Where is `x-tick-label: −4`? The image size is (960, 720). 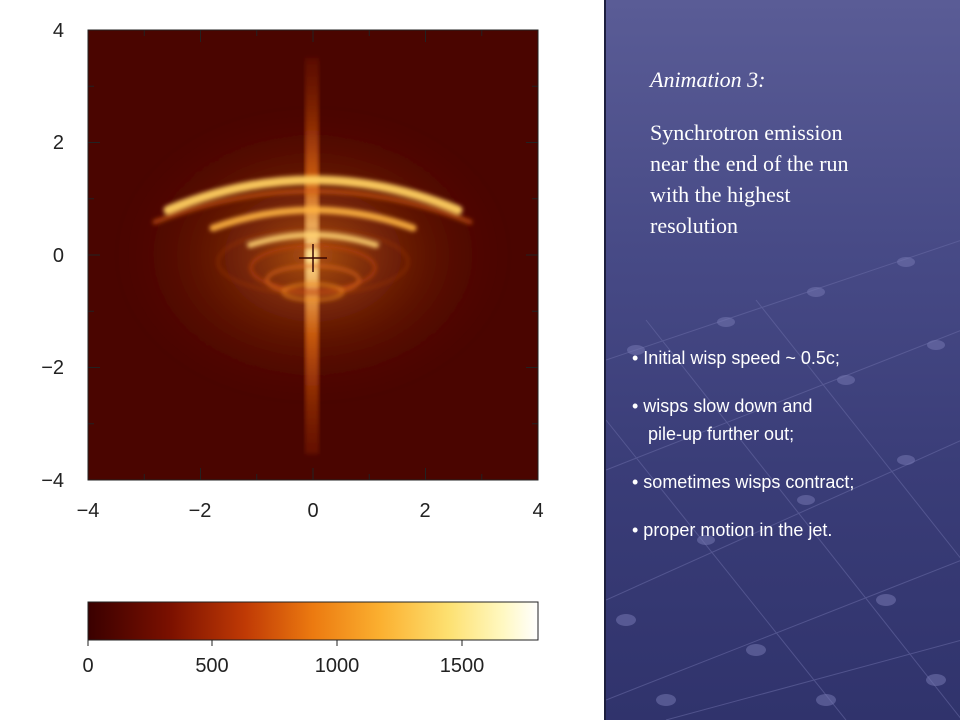
x-tick-label: −4 is located at coordinates (88, 511).